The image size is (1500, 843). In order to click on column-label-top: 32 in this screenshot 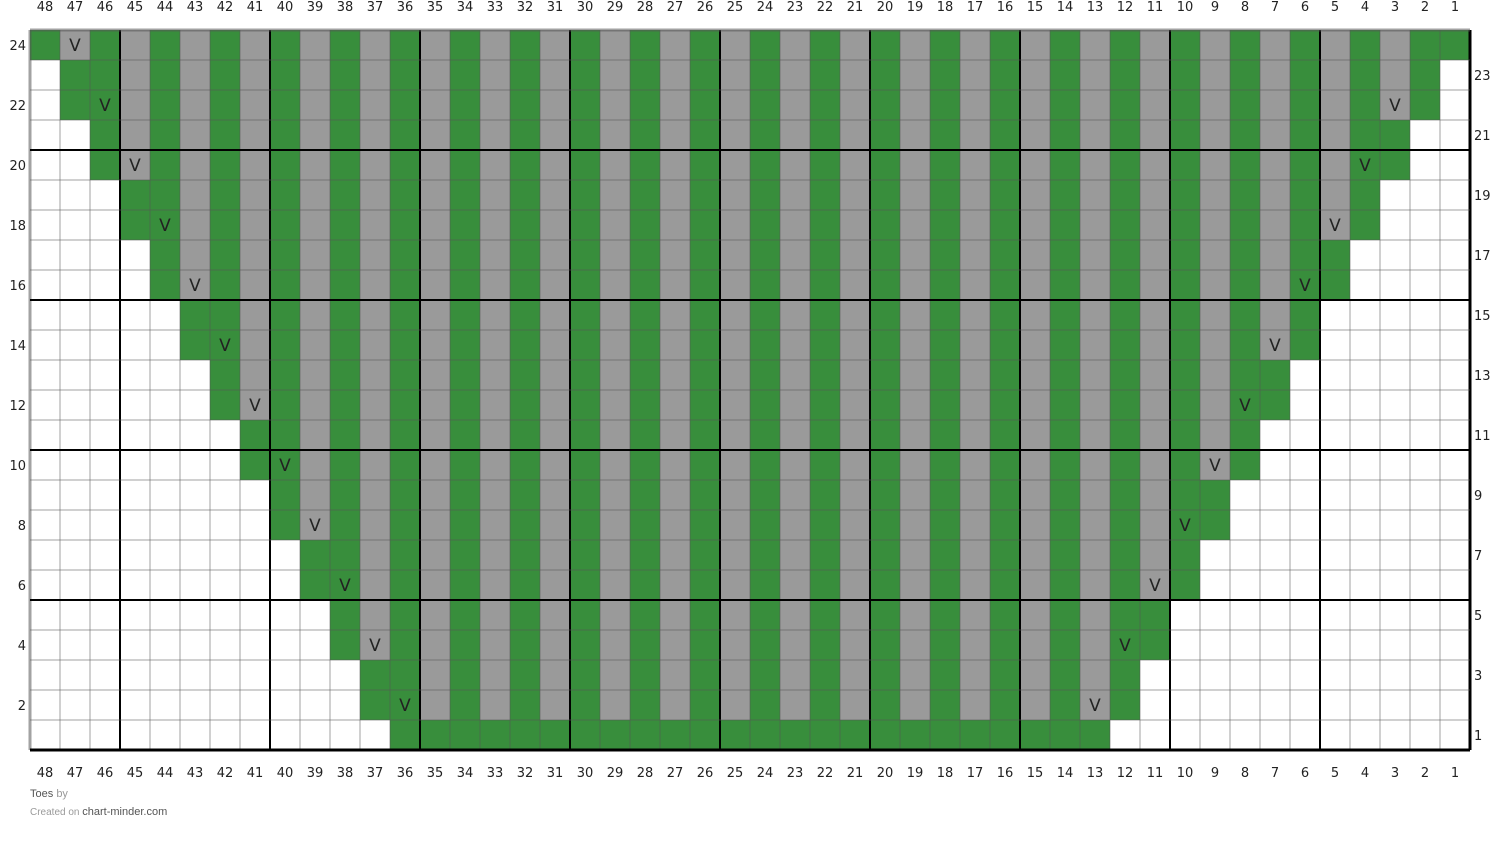, I will do `click(525, 7)`.